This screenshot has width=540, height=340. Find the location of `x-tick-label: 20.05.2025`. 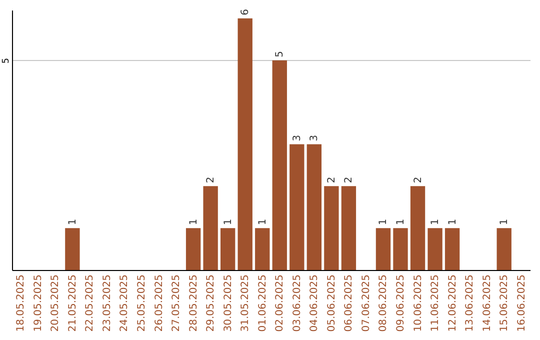

x-tick-label: 20.05.2025 is located at coordinates (56, 303).